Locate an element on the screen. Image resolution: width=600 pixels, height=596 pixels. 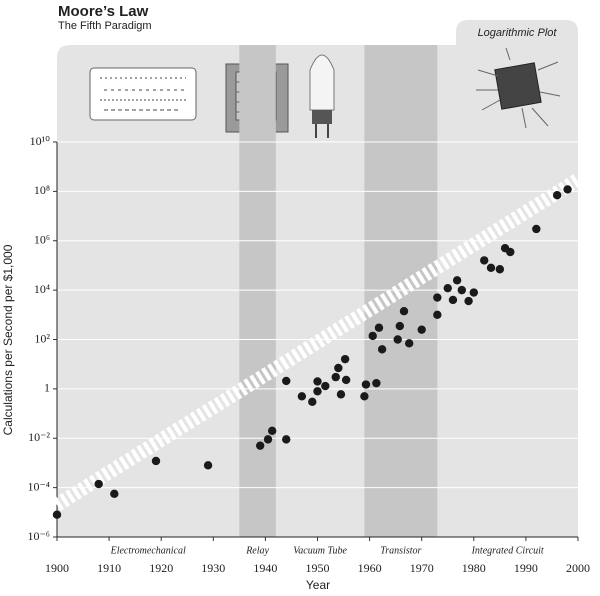
y-tick-label: 10⁻⁶ is located at coordinates (38, 536).